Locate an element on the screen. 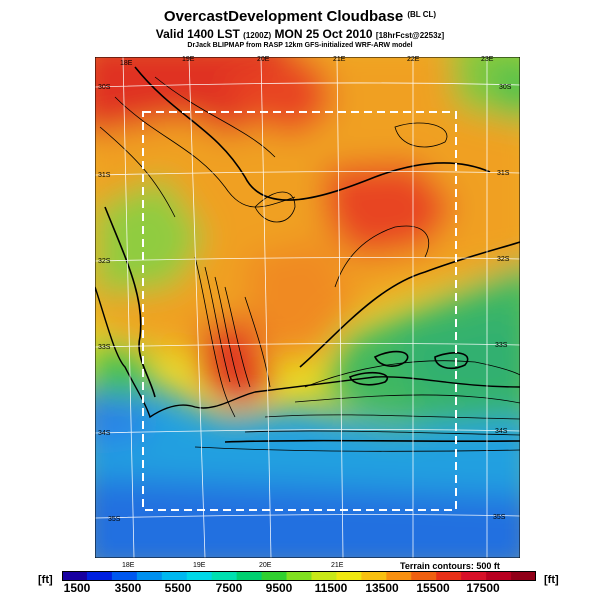 The width and height of the screenshot is (600, 600). colorbar is located at coordinates (299, 576).